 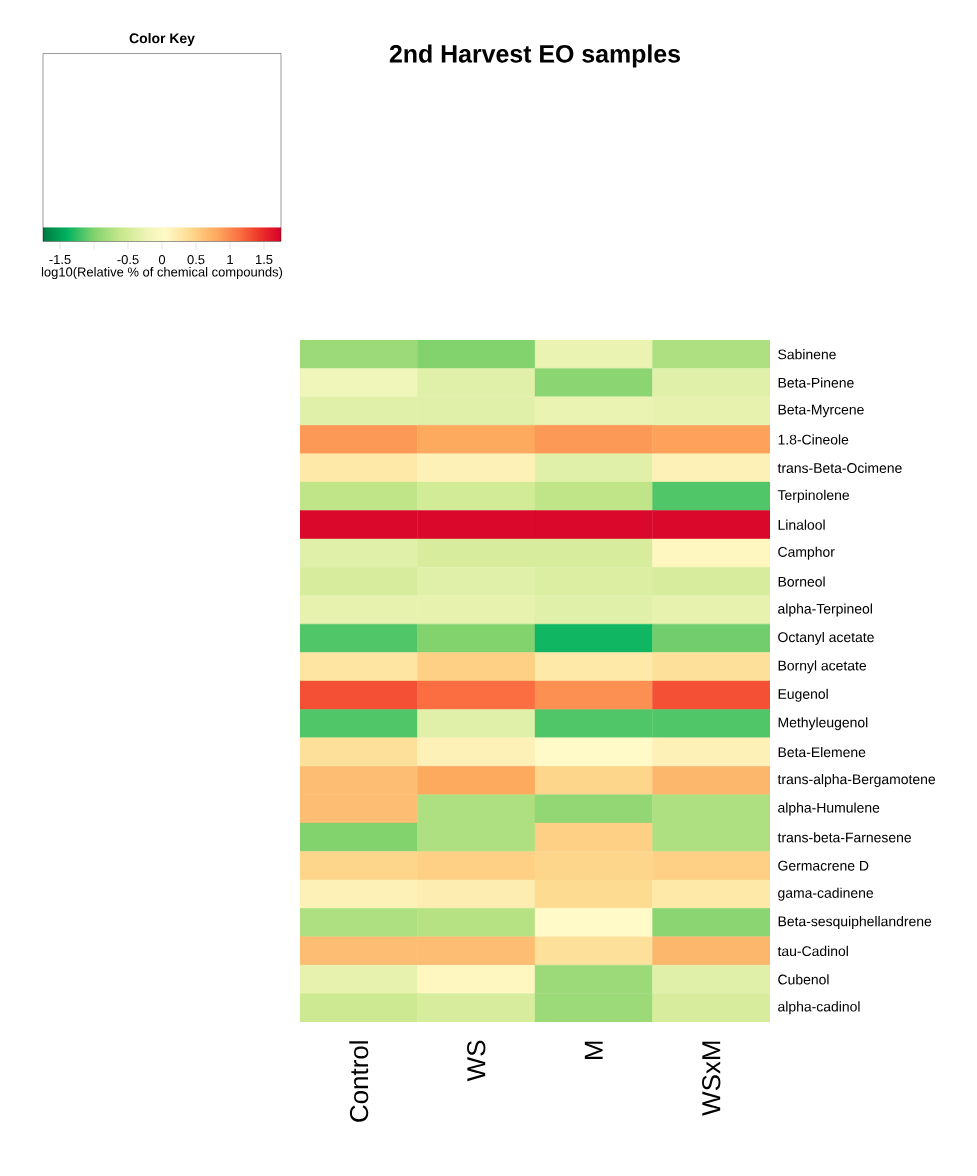 I want to click on y-tick-label: tau-Cadinol, so click(x=812, y=951).